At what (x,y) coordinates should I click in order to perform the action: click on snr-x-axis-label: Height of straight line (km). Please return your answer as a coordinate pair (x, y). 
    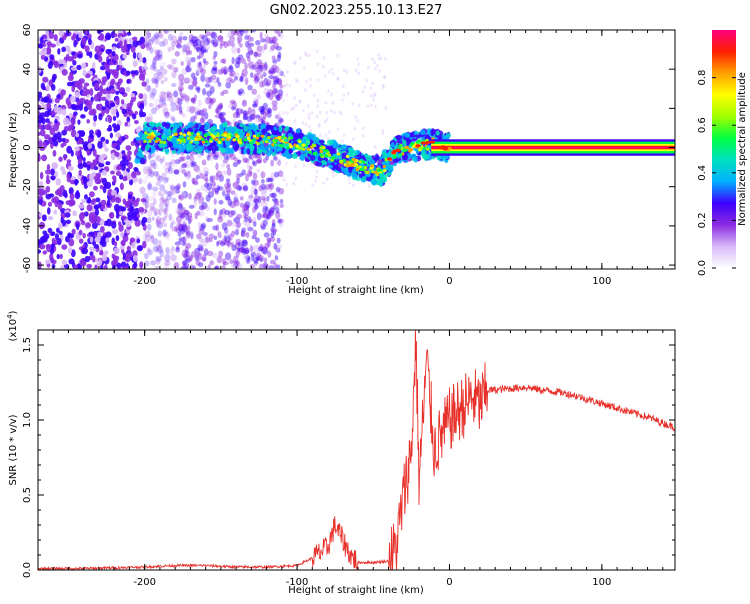
    Looking at the image, I should click on (356, 590).